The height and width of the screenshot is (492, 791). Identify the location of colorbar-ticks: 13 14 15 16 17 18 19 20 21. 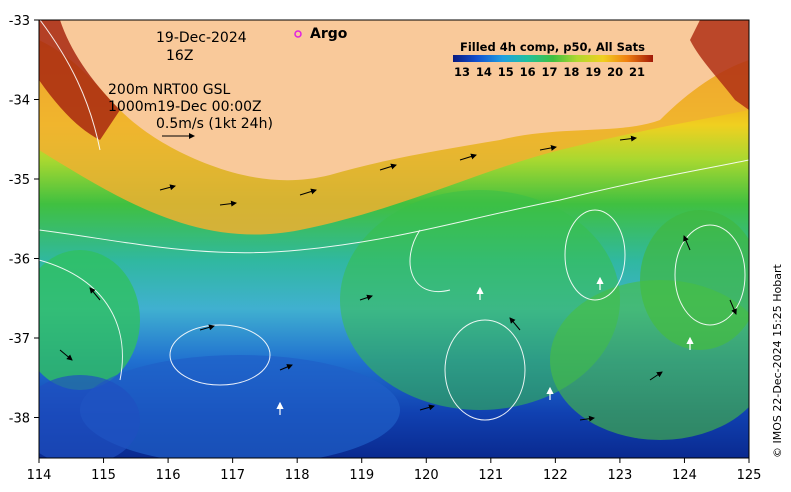
(549, 72).